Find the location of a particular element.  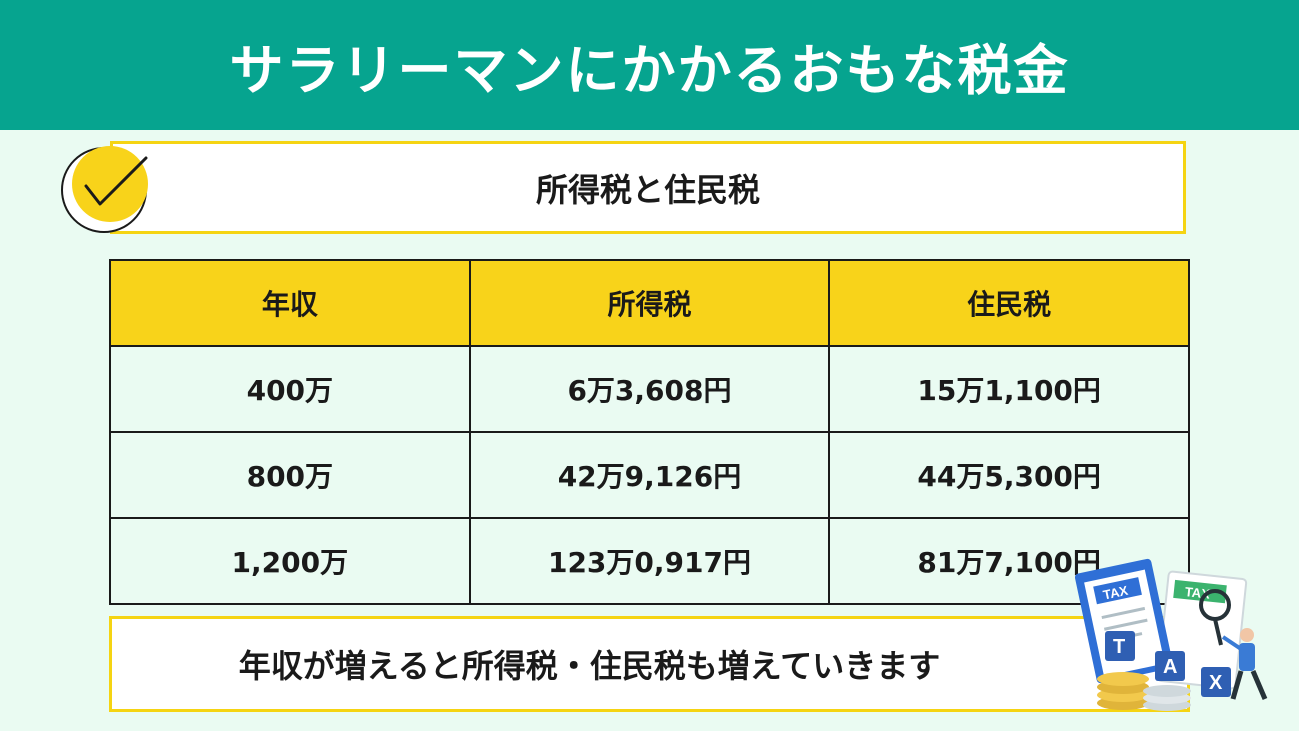

table-header-row: 年収 所得税 住民税 is located at coordinates (649, 303).